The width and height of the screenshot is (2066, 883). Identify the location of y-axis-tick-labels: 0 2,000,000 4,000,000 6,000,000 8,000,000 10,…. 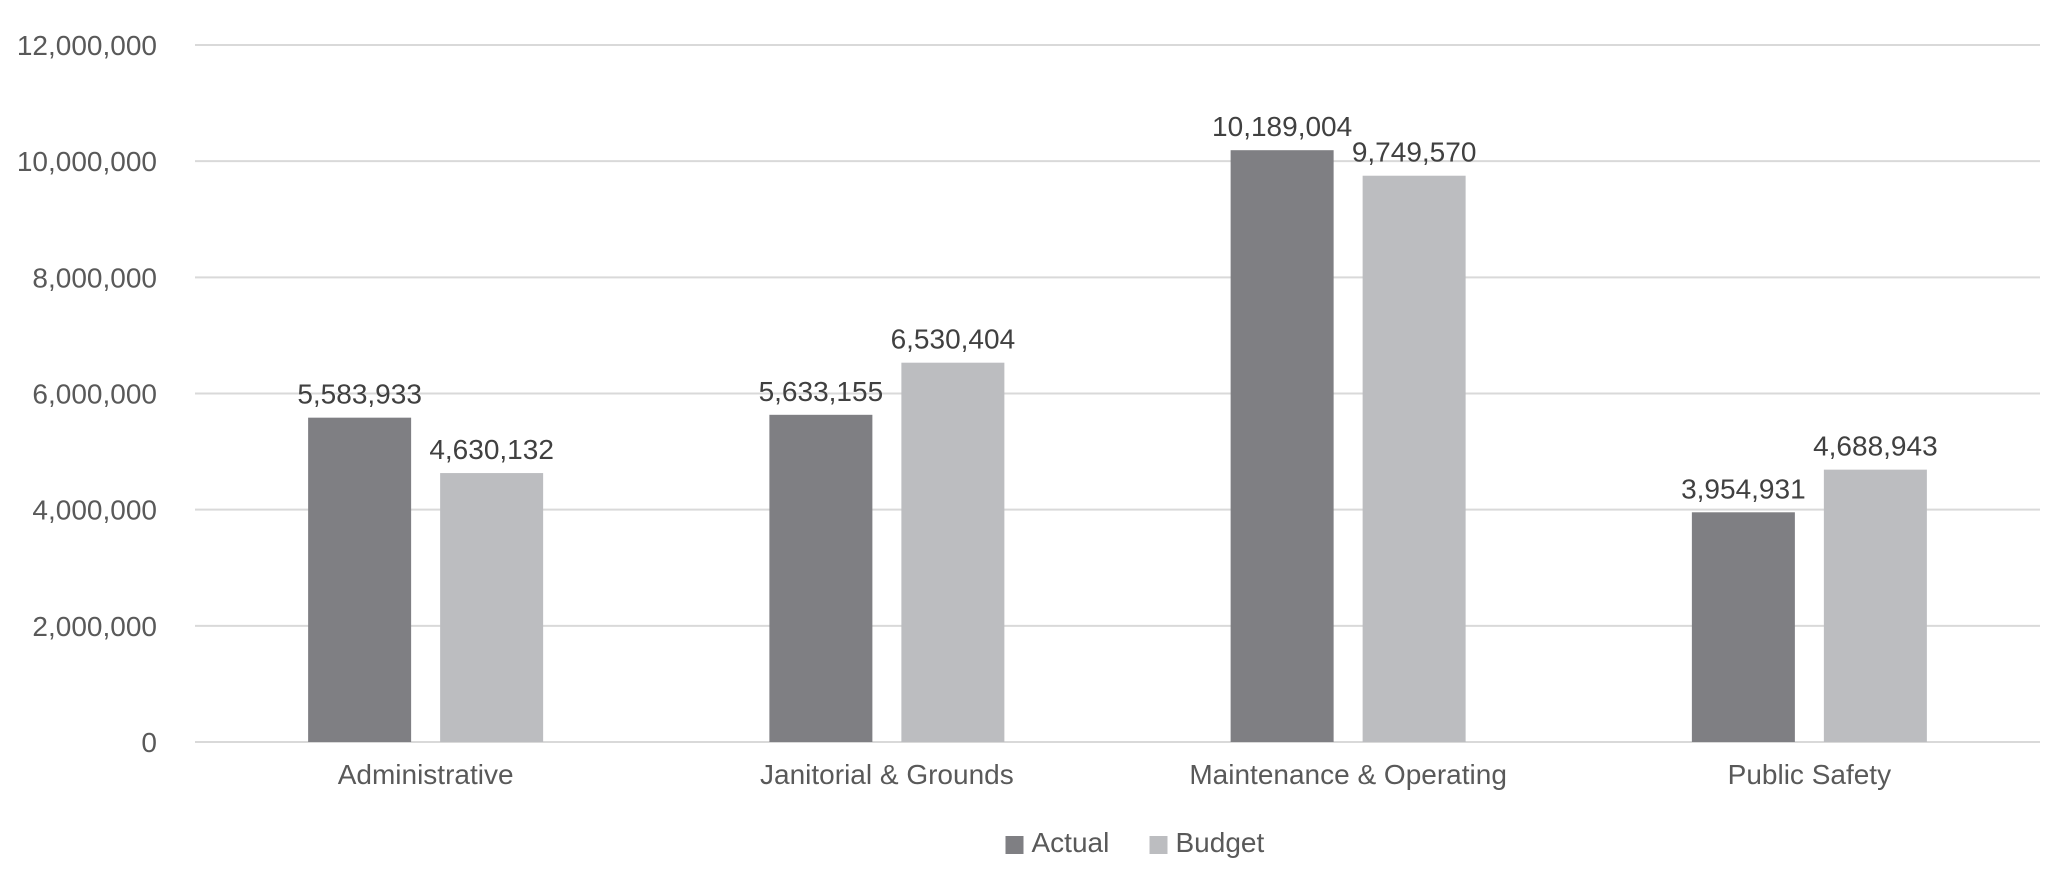
(87, 394).